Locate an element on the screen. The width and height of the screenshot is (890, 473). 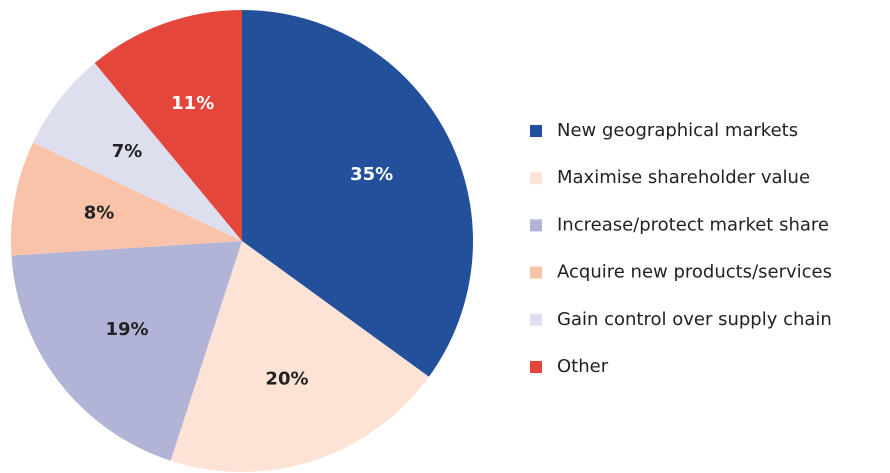
slice-label: 20% is located at coordinates (286, 378).